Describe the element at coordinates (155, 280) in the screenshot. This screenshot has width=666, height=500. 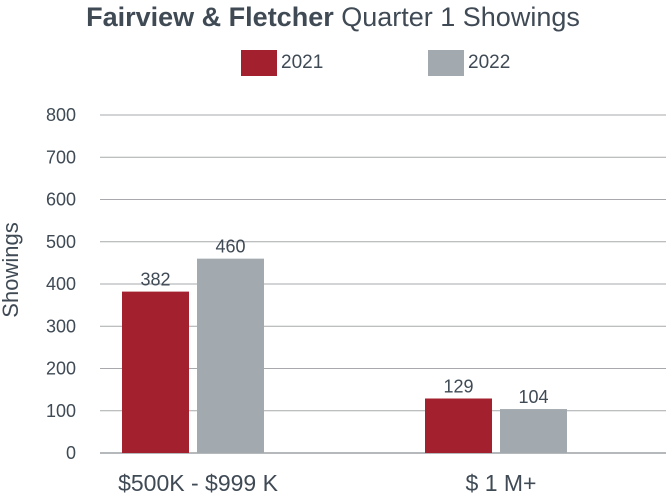
I see `data-label-2021-0: 382` at that location.